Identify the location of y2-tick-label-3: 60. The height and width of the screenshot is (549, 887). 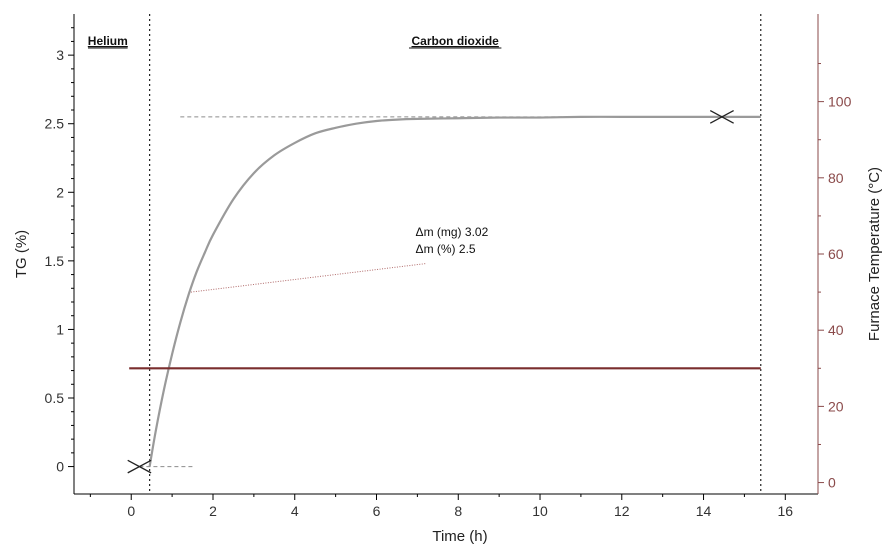
(836, 254).